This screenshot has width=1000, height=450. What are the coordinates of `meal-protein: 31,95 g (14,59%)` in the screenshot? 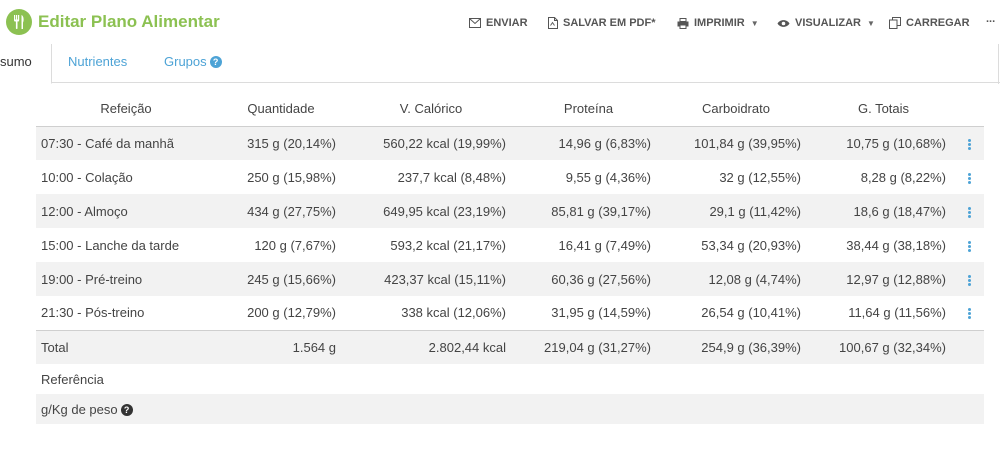 It's located at (588, 313).